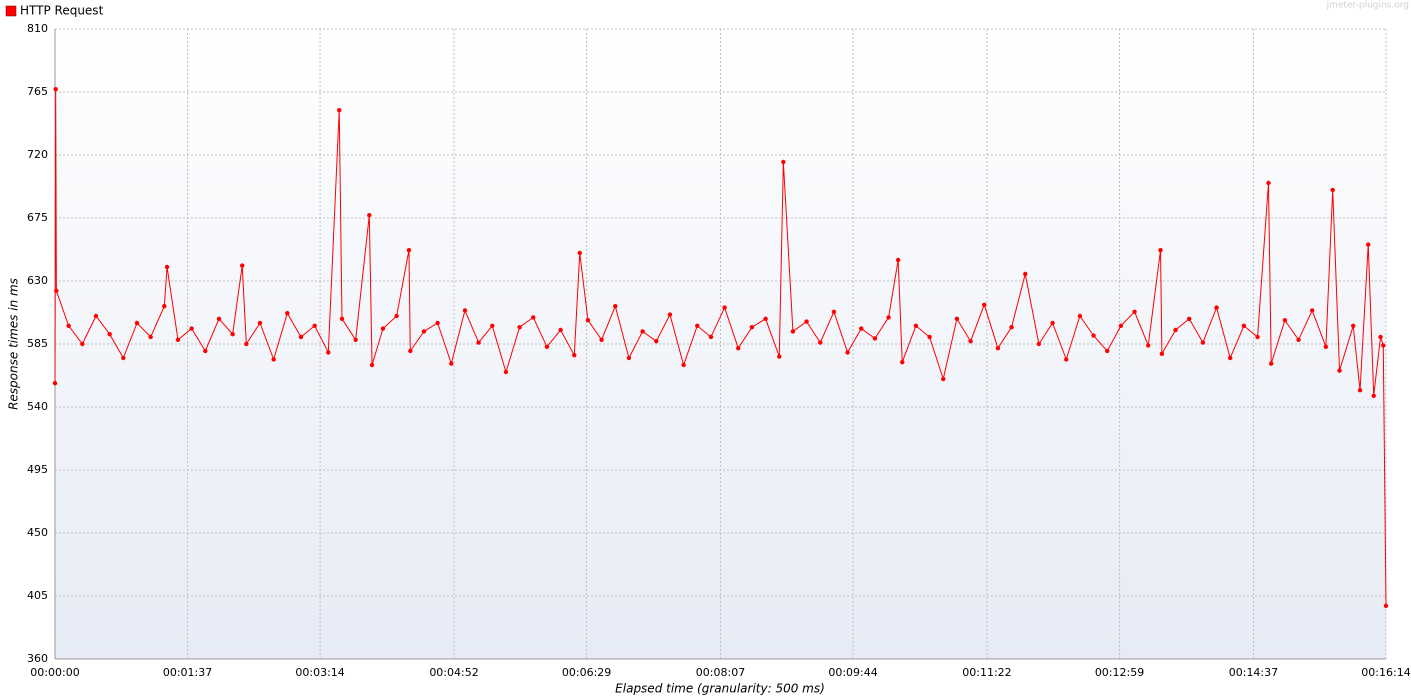 This screenshot has width=1411, height=698. Describe the element at coordinates (586, 672) in the screenshot. I see `x-tick-label: 00:06:29` at that location.